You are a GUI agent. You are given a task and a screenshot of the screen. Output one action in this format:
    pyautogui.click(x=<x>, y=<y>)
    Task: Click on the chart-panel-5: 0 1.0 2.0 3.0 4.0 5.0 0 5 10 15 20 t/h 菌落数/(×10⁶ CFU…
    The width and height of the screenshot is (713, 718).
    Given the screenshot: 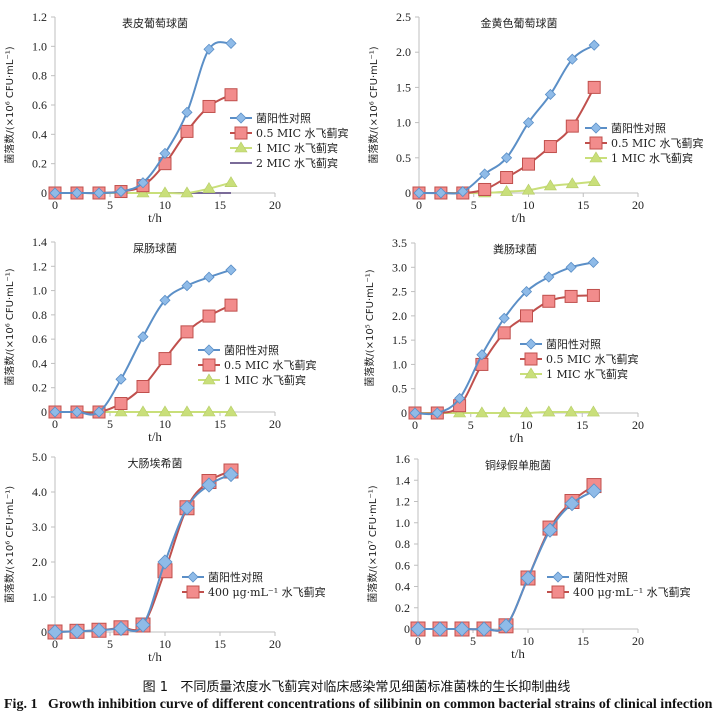 What is the action you would take?
    pyautogui.click(x=164, y=557)
    